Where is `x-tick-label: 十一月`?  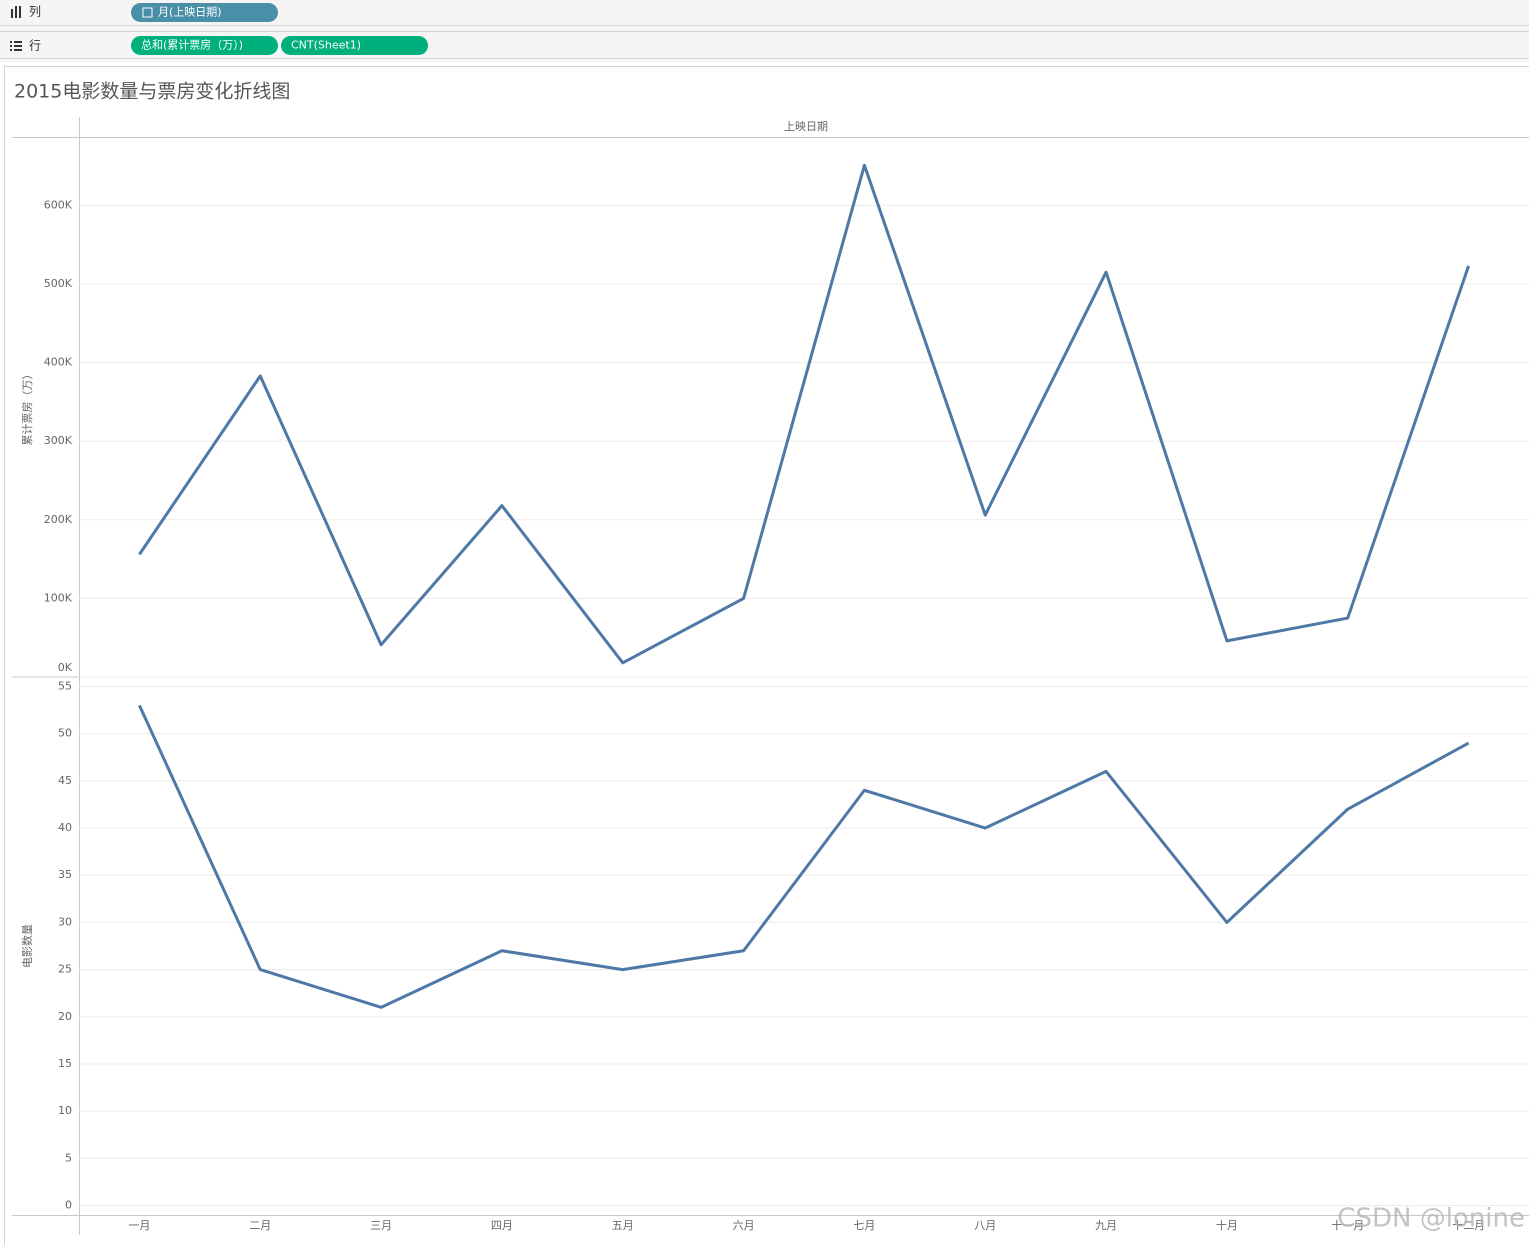 x-tick-label: 十一月 is located at coordinates (1347, 1225).